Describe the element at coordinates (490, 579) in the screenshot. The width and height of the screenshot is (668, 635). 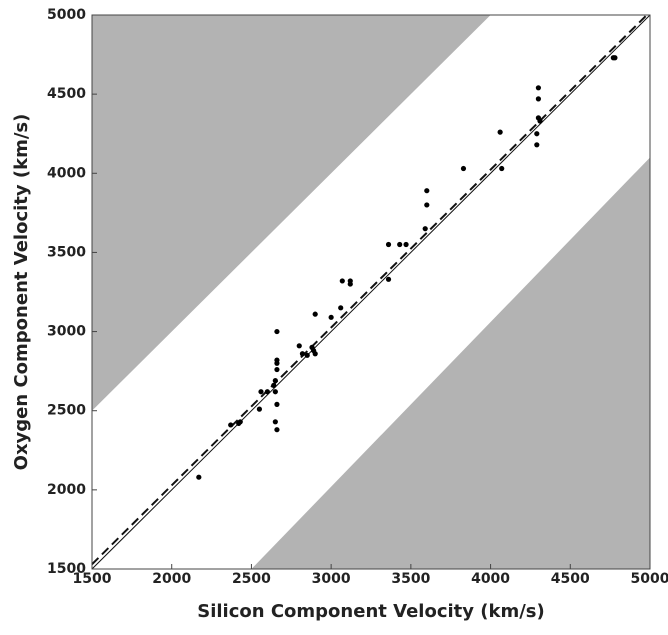
I see `x-tick-label: 4000` at that location.